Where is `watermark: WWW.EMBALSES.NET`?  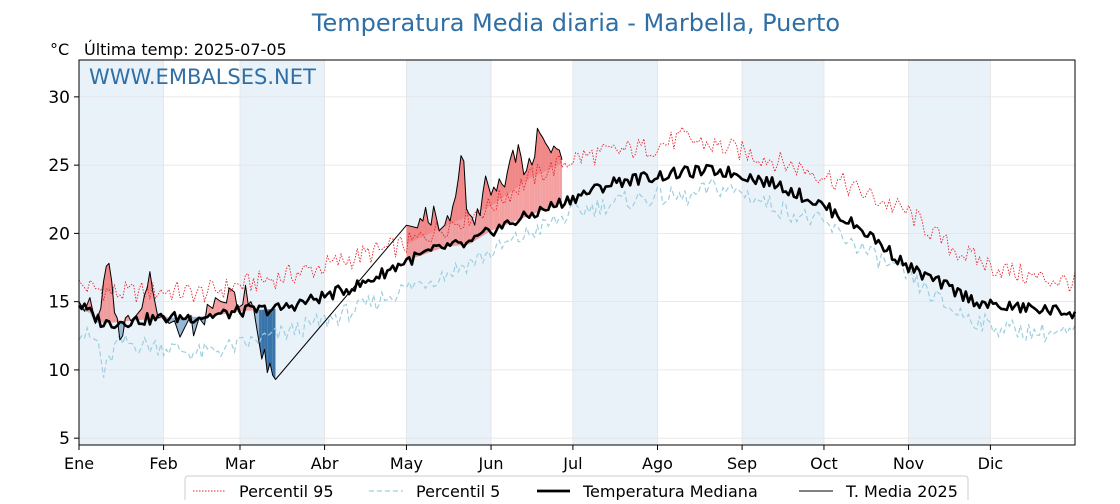 watermark: WWW.EMBALSES.NET is located at coordinates (202, 77).